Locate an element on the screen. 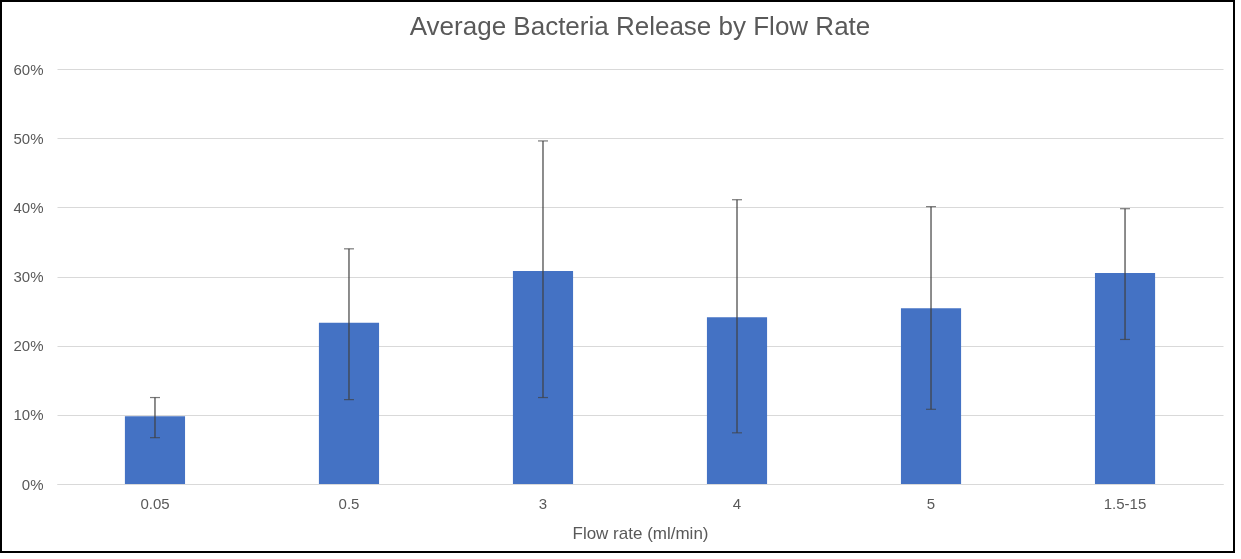  y-tick-label: 30% is located at coordinates (28, 276).